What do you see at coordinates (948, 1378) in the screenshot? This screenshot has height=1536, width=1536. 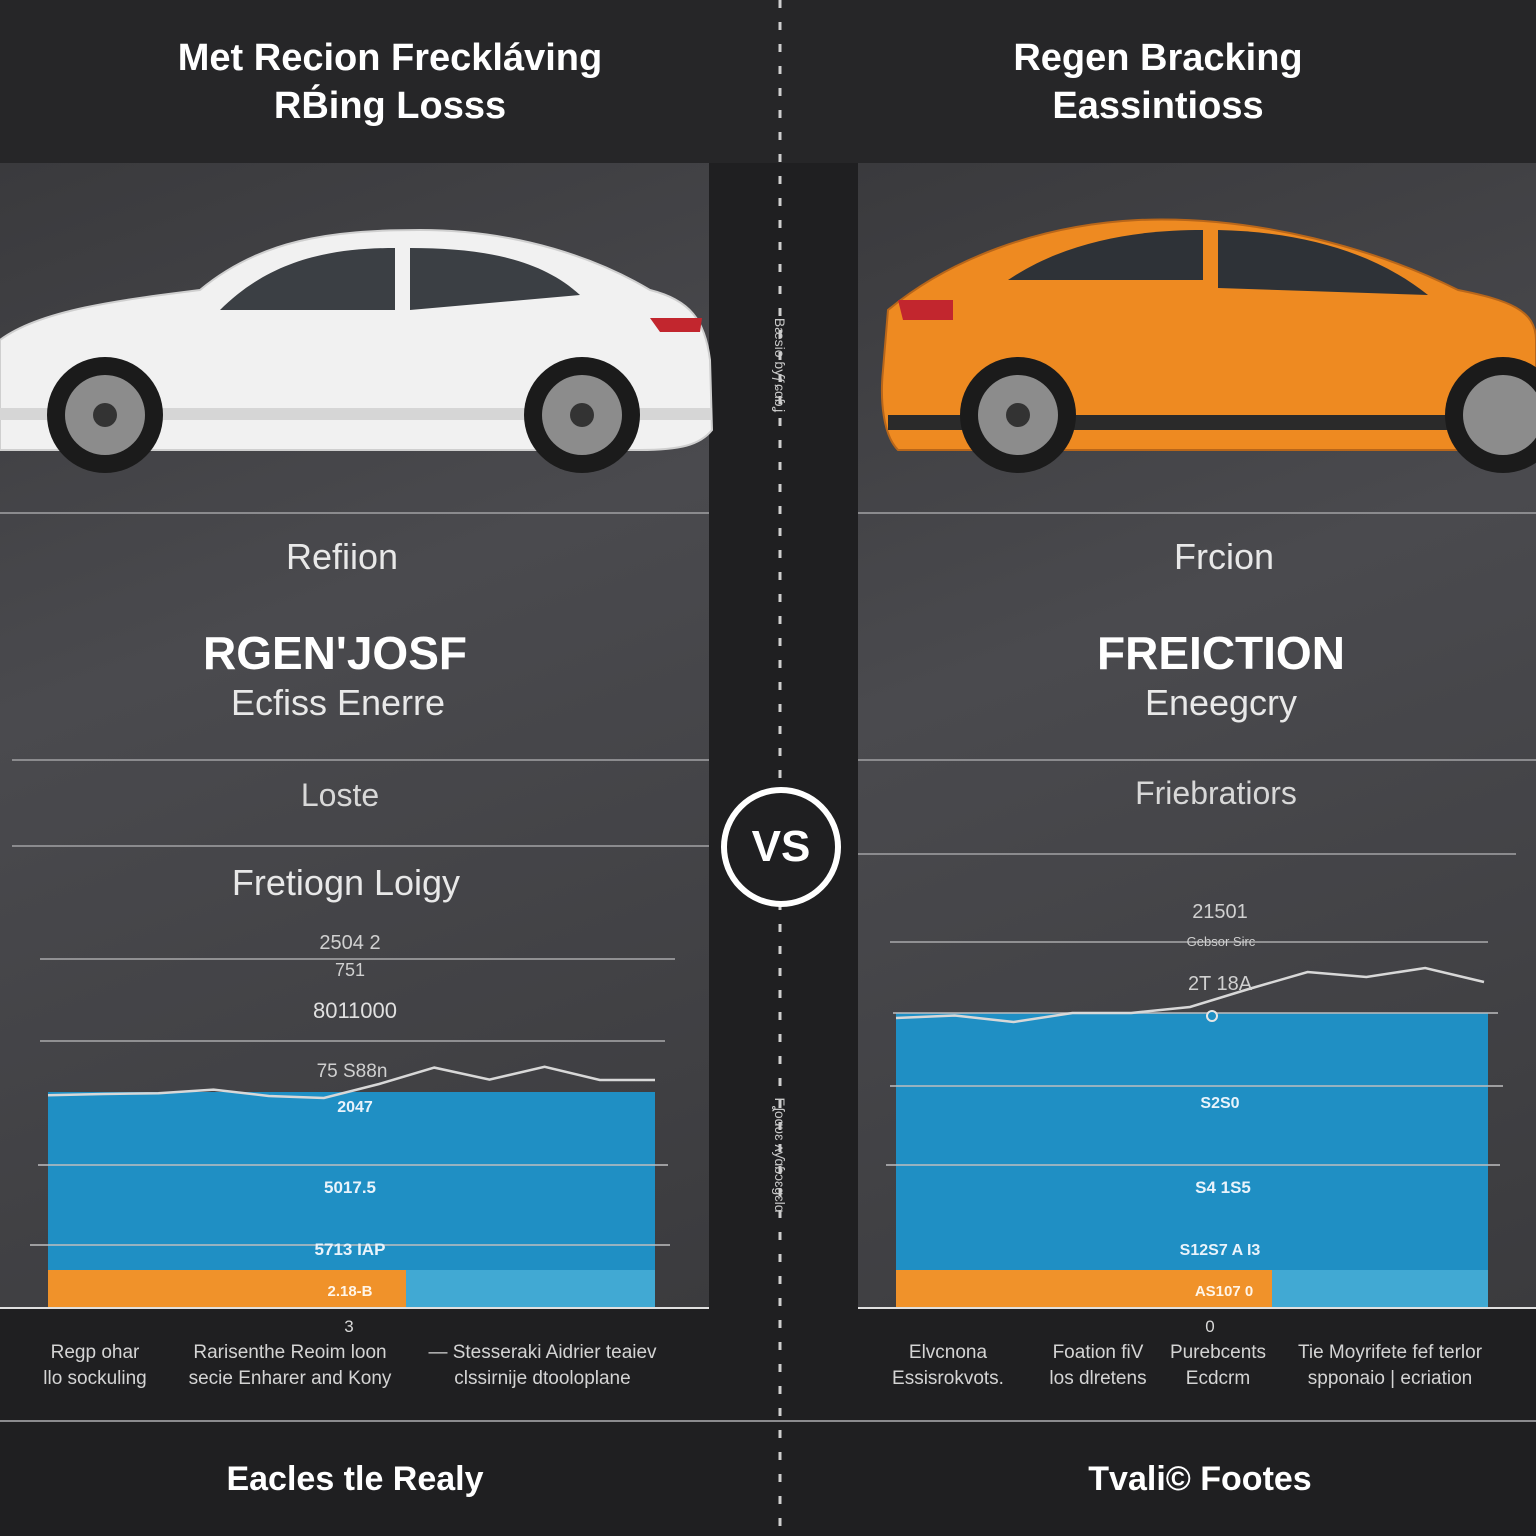 I see `right-legend-1-line2: Essisrokvots.` at bounding box center [948, 1378].